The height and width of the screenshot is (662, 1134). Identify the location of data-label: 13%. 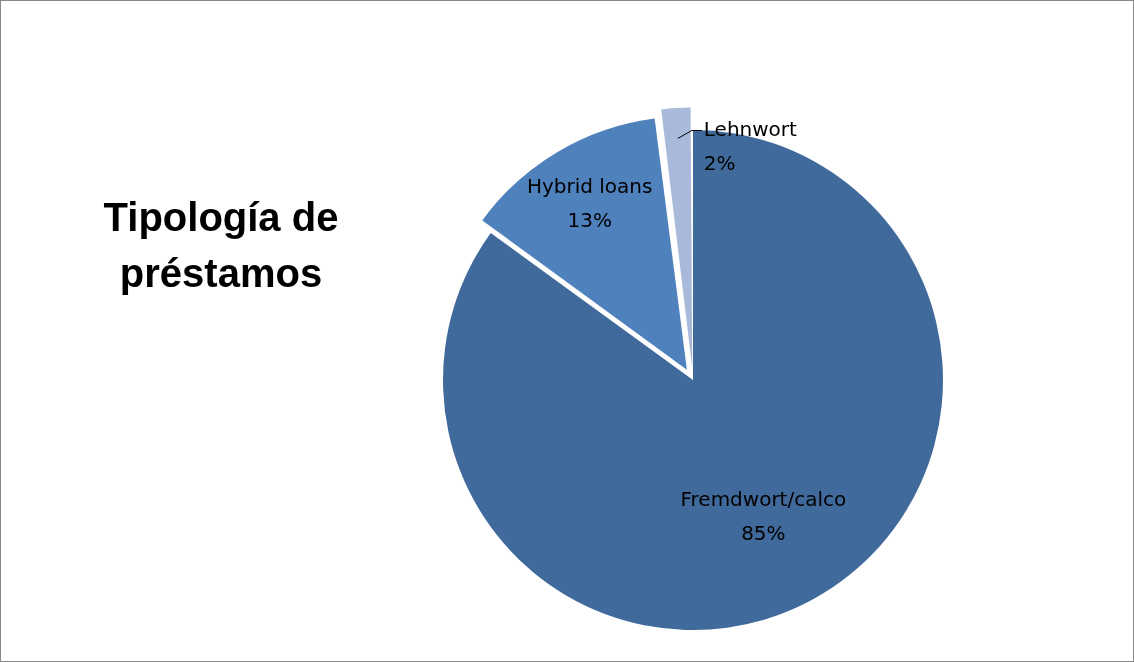
(589, 220).